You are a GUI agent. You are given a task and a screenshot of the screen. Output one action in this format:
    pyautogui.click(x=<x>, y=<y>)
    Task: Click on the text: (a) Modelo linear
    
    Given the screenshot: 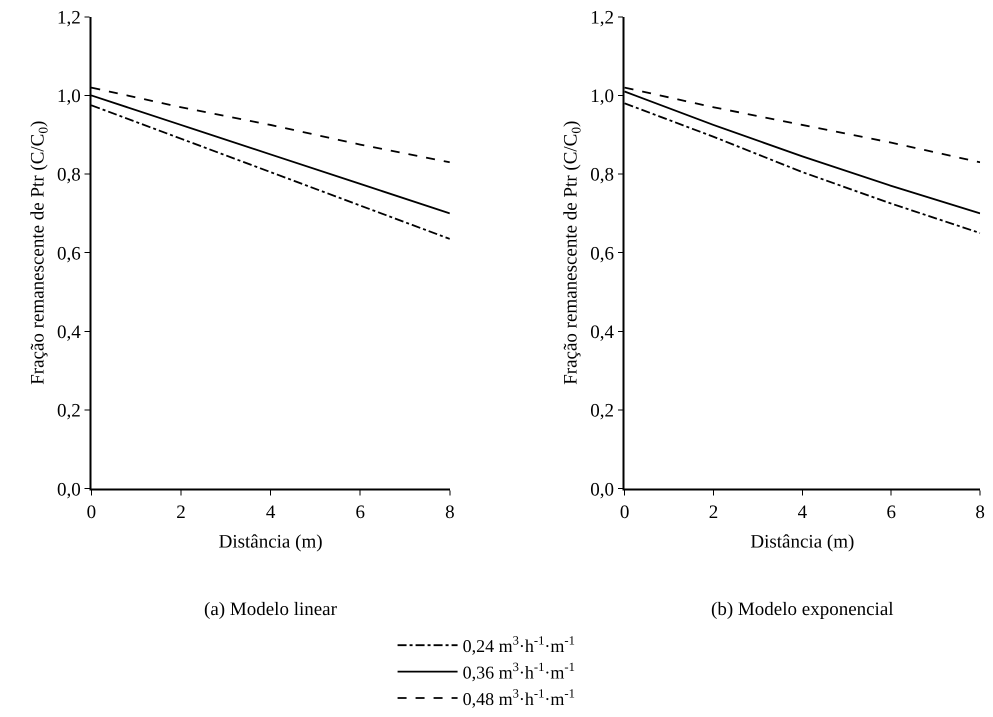 What is the action you would take?
    pyautogui.click(x=271, y=609)
    